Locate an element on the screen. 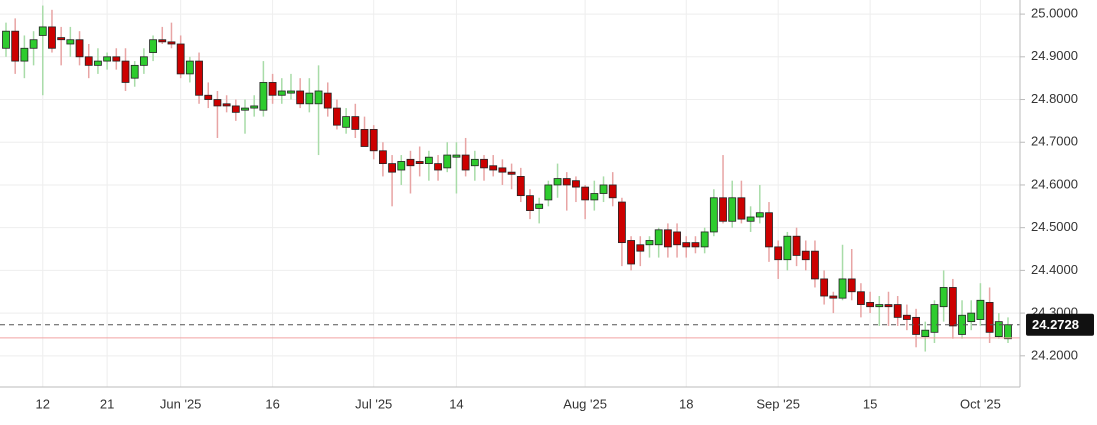 This screenshot has height=425, width=1097. x-tick-label: Jun '25 is located at coordinates (181, 403).